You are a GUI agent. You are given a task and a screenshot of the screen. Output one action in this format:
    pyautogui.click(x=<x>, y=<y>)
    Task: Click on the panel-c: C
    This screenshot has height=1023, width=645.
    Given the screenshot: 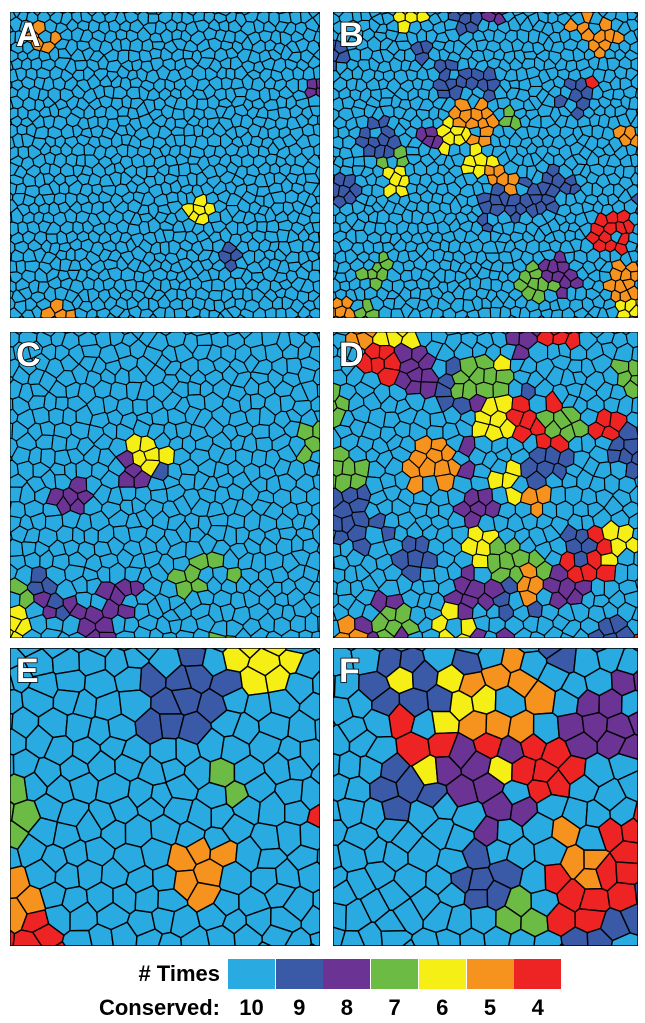 What is the action you would take?
    pyautogui.click(x=165, y=485)
    